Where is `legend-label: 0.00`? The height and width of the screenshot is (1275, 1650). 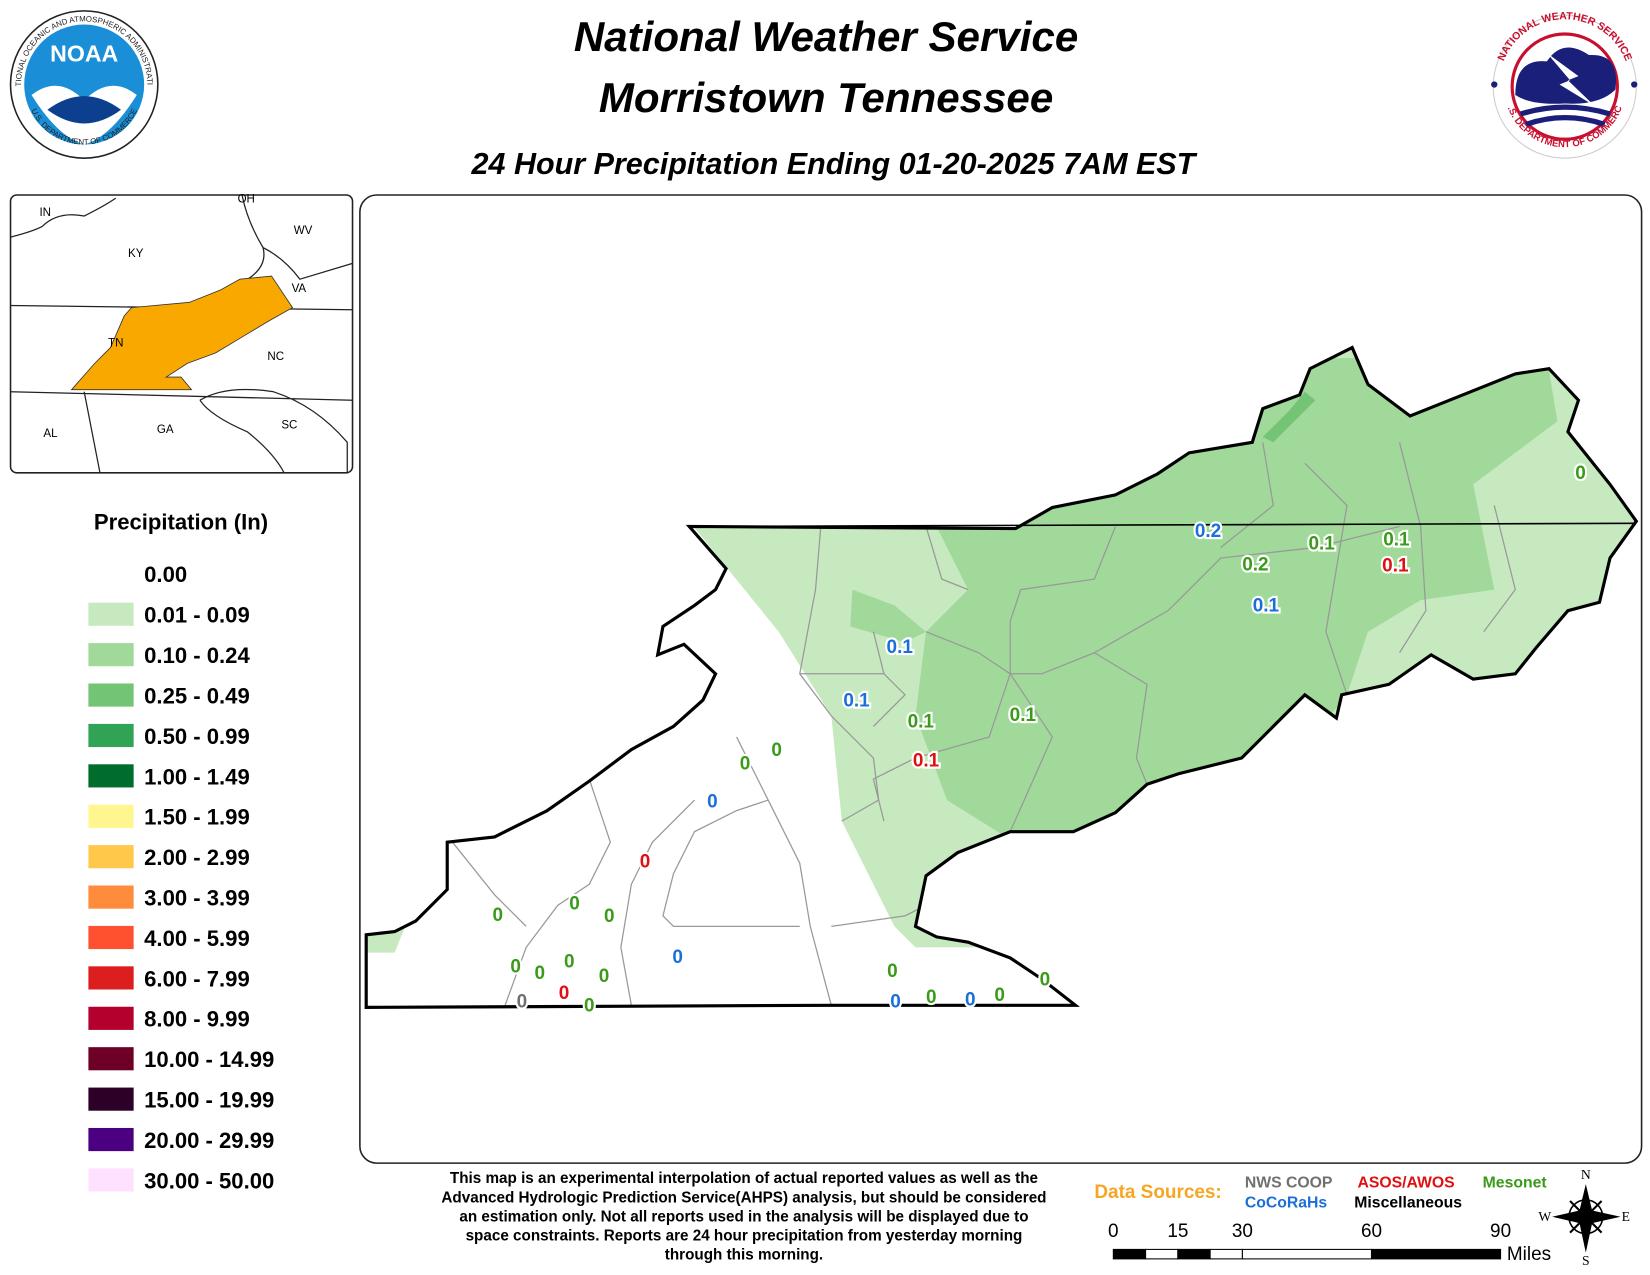 legend-label: 0.00 is located at coordinates (165, 574).